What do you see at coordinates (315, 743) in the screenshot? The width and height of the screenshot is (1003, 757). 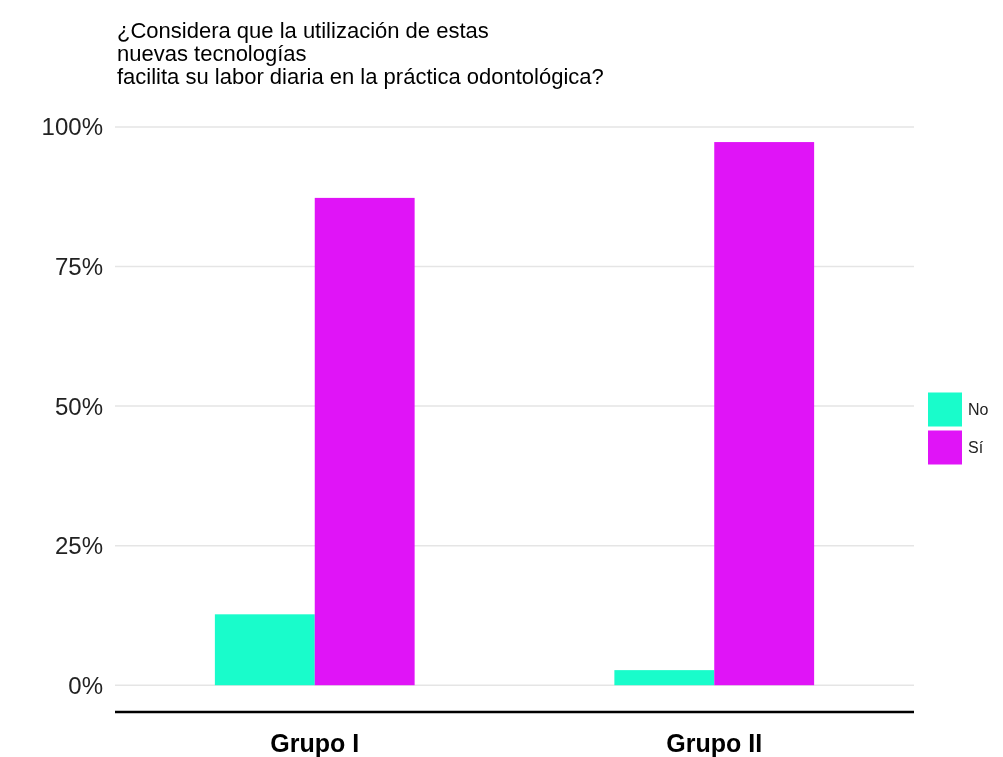 I see `x-tick-label: Grupo I` at bounding box center [315, 743].